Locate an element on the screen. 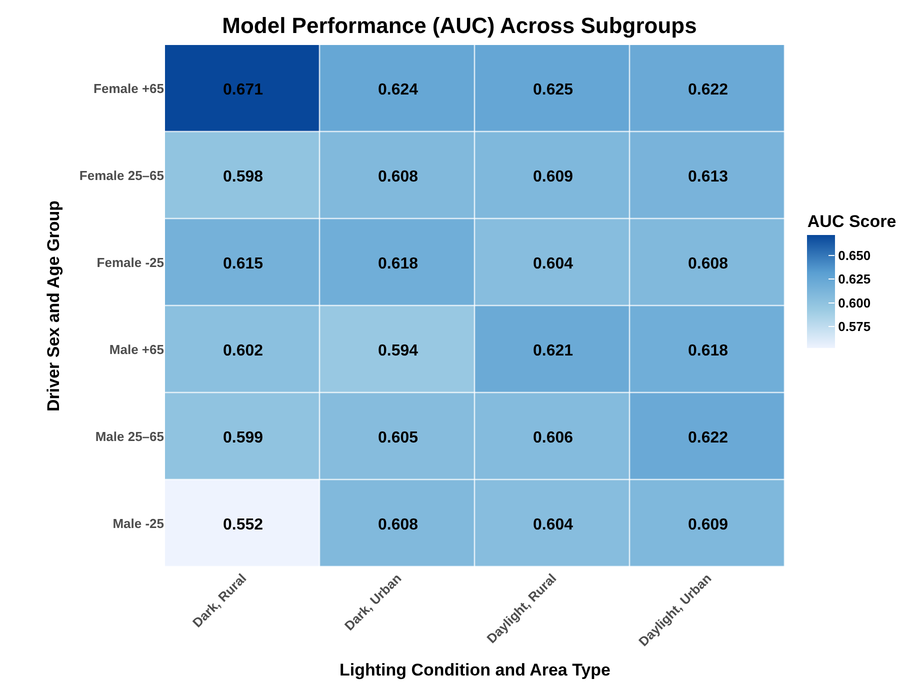 This screenshot has width=919, height=697. y-tick-label: Male +65 is located at coordinates (136, 350).